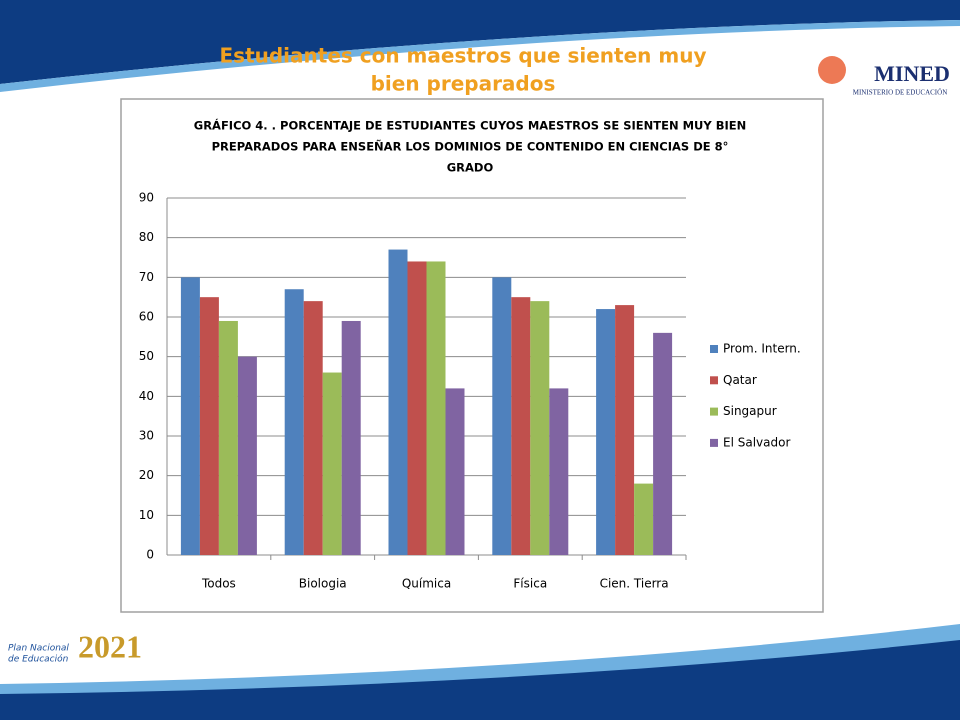  Describe the element at coordinates (146, 475) in the screenshot. I see `y-tick-label: 20` at that location.